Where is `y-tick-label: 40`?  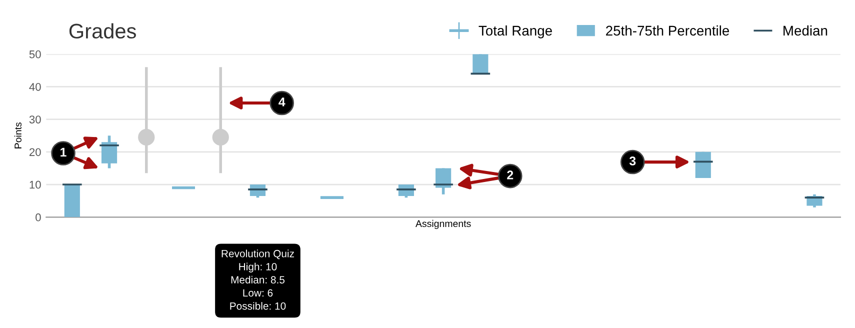
y-tick-label: 40 is located at coordinates (35, 86).